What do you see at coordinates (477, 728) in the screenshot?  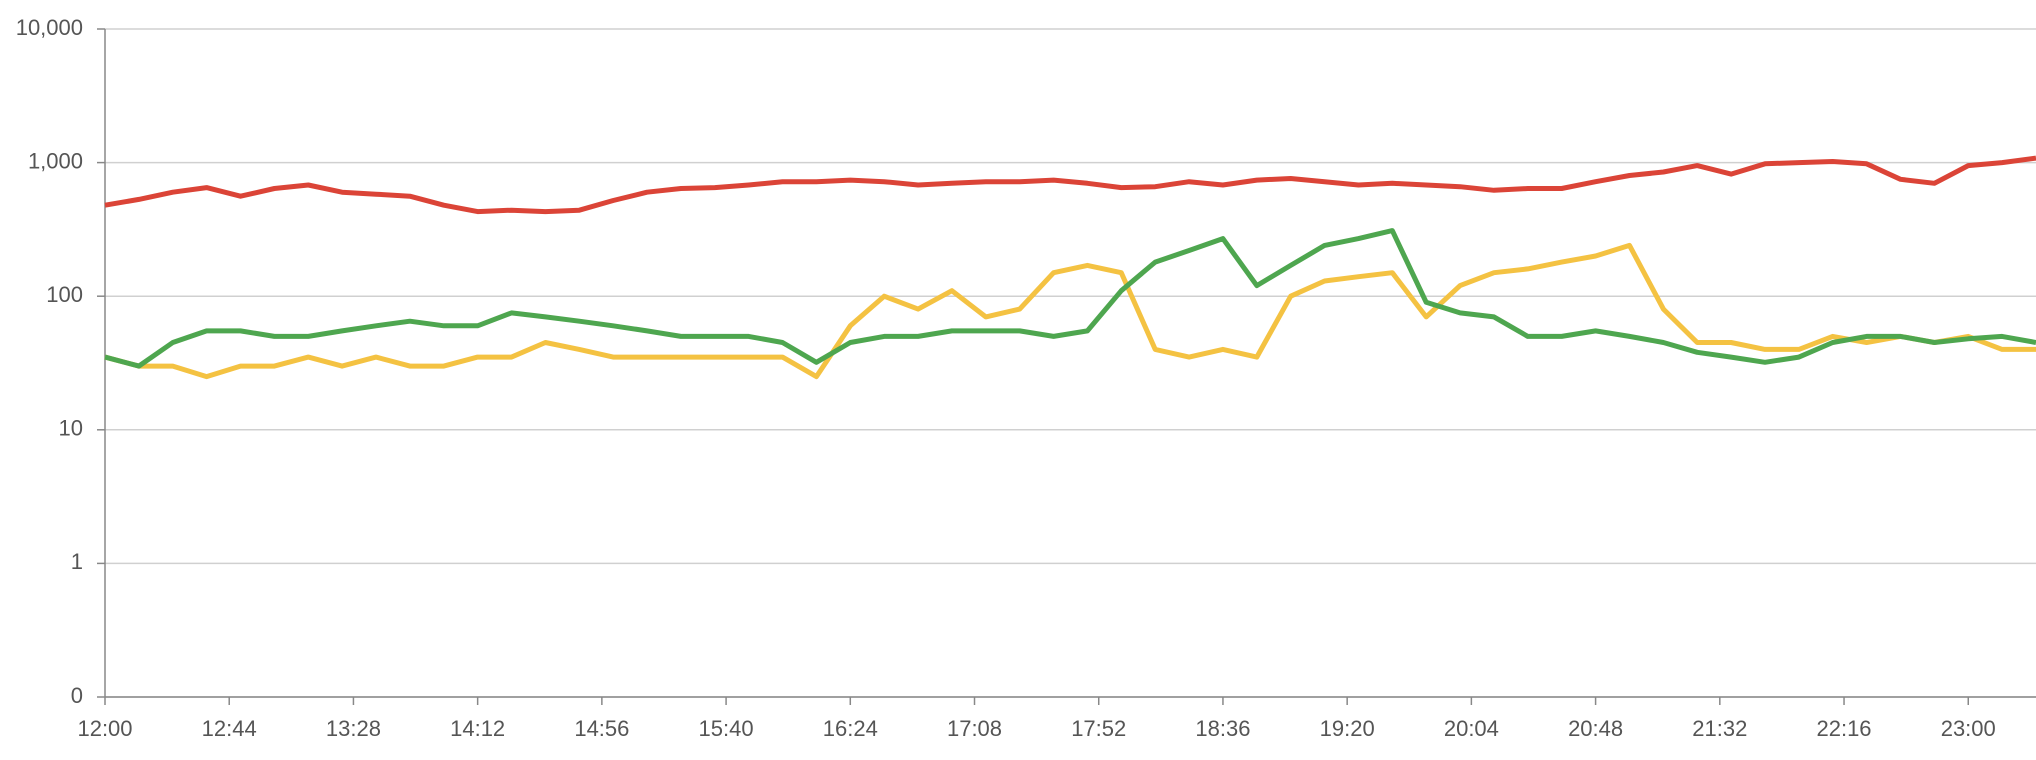 I see `x-tick-label: 14:12` at bounding box center [477, 728].